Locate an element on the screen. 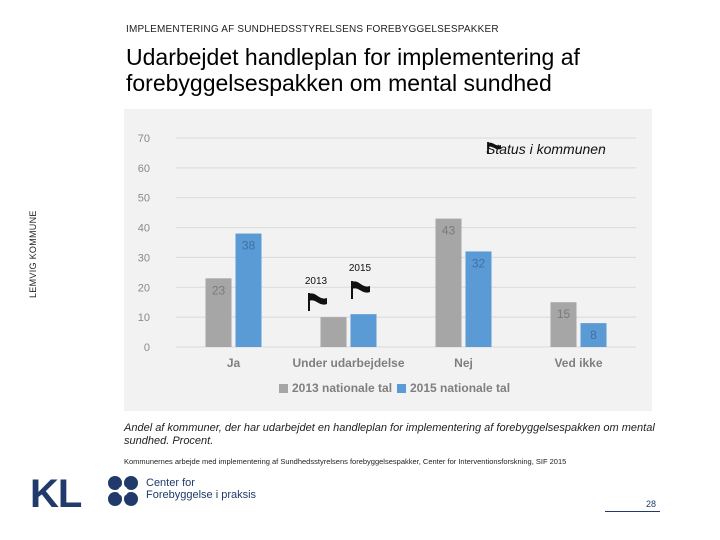 The height and width of the screenshot is (540, 720). y-tick-label: 30 is located at coordinates (144, 258).